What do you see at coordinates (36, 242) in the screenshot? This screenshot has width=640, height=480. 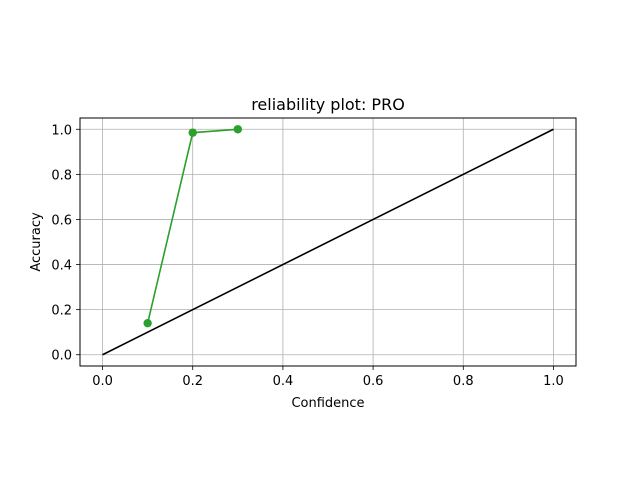 I see `y-axis-label: Accuracy` at bounding box center [36, 242].